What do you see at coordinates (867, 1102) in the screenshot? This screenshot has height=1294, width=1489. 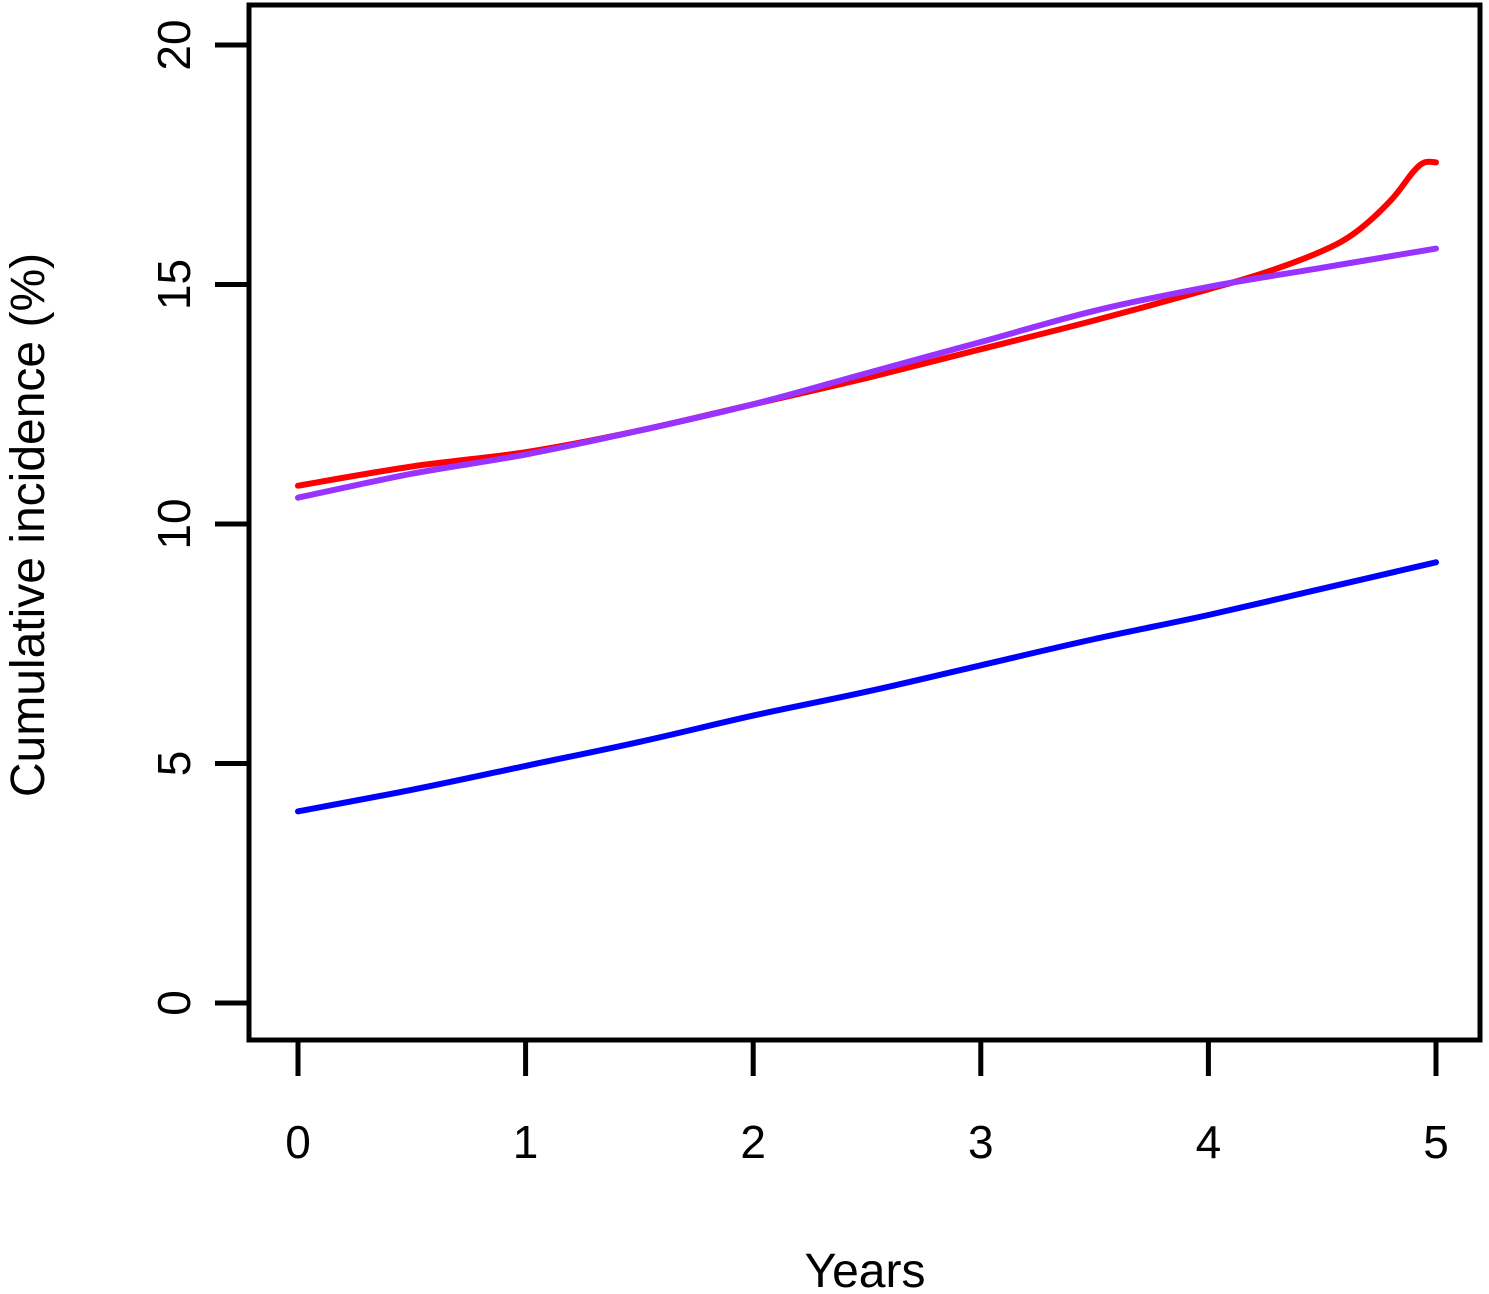 I see `x-axis: 0 1 2 3 4 5` at bounding box center [867, 1102].